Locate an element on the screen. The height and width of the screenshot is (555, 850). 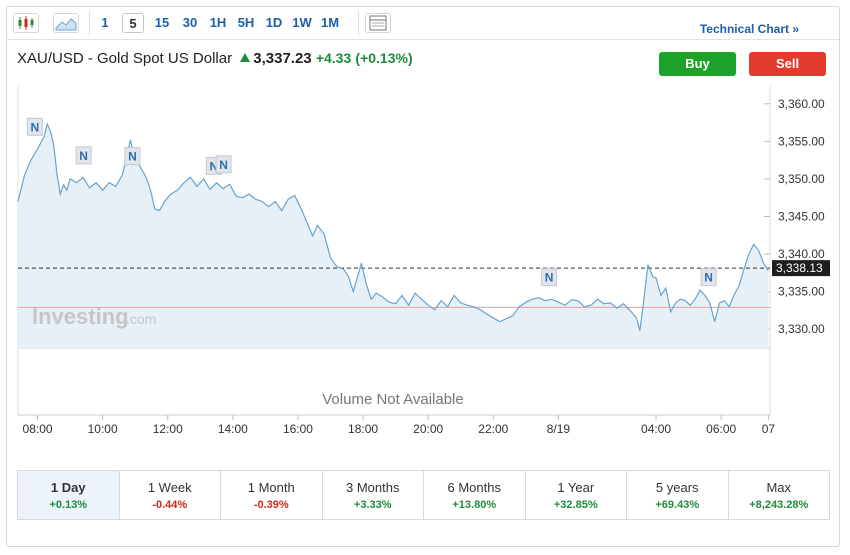
period-change: +69.43% is located at coordinates (677, 505).